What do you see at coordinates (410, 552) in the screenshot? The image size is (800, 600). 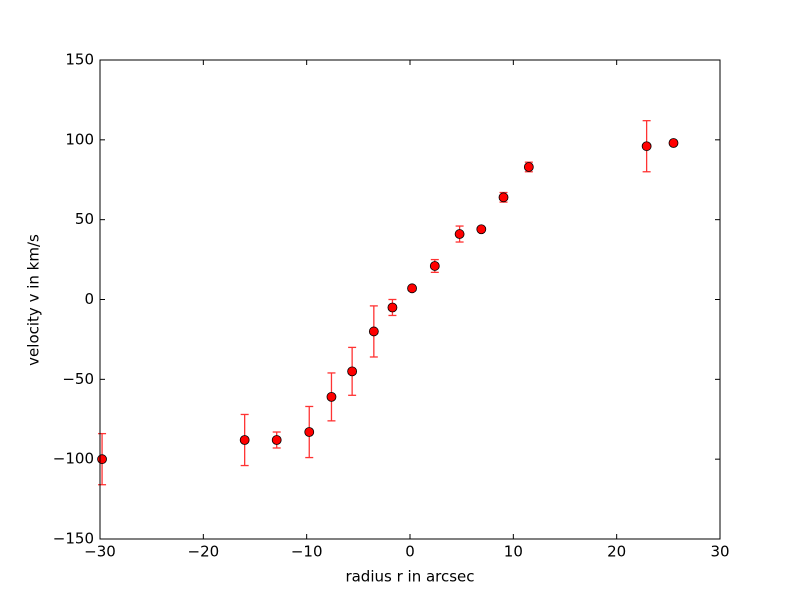 I see `x-tick-label: 0` at bounding box center [410, 552].